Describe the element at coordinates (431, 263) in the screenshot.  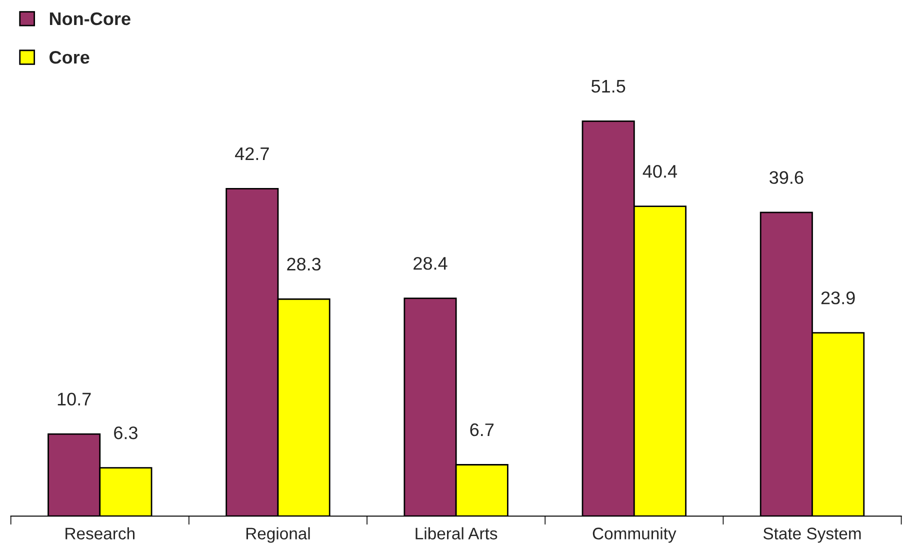
I see `data-label: 28.4` at that location.